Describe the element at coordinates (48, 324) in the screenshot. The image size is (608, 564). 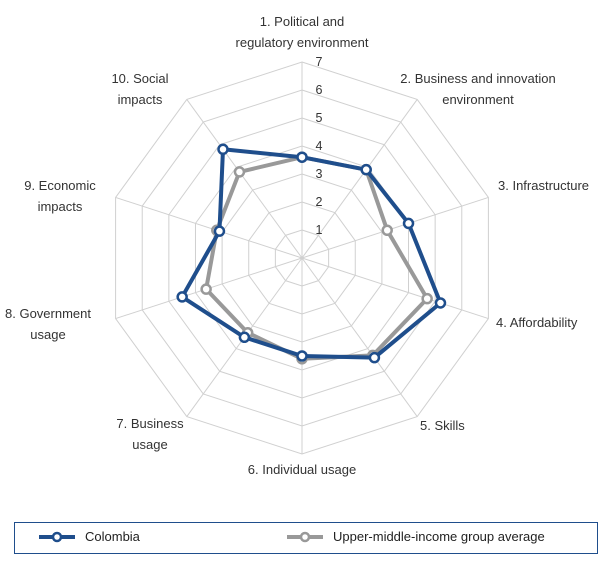
I see `axis-label-8: 8. Government usage` at that location.